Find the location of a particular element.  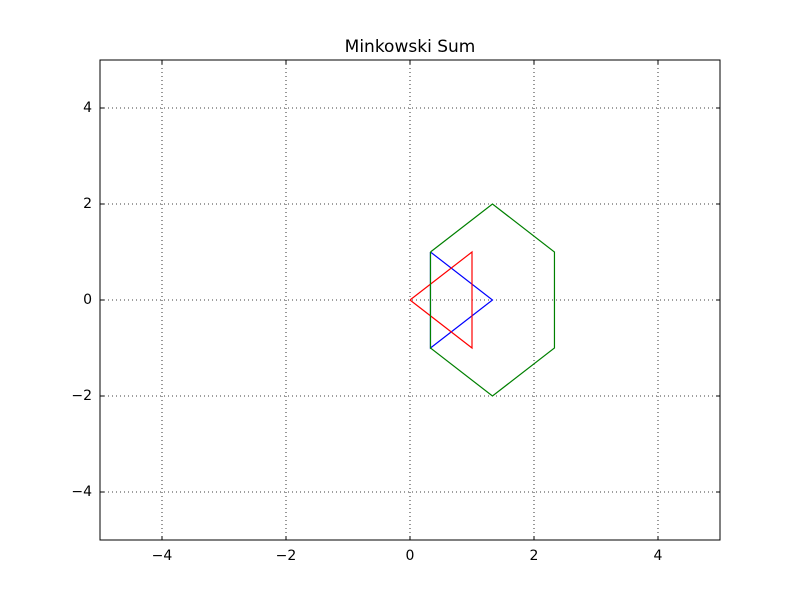

y-tick-label: 0 is located at coordinates (87, 300).